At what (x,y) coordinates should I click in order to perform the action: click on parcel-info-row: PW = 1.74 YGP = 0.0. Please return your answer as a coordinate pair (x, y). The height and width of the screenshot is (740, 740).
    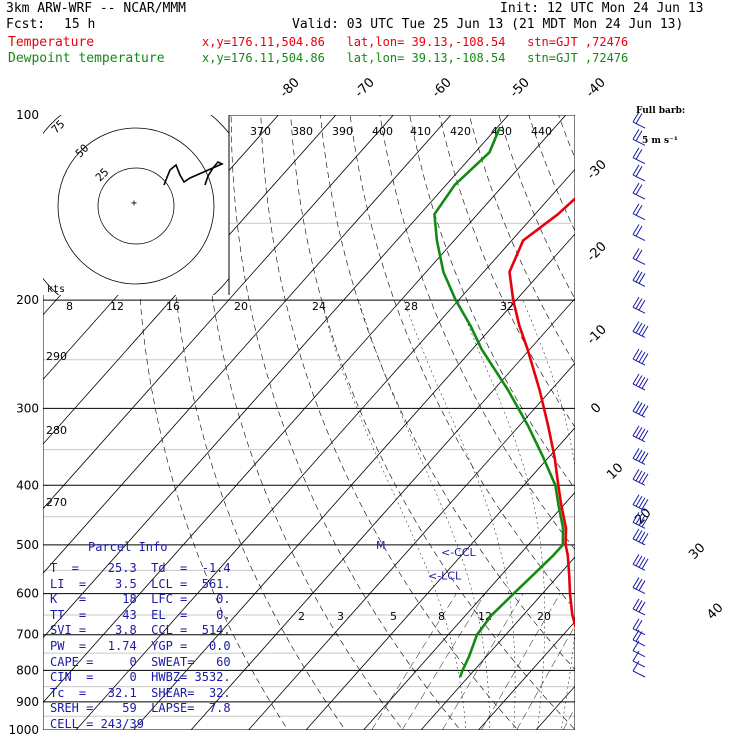
    Looking at the image, I should click on (140, 645).